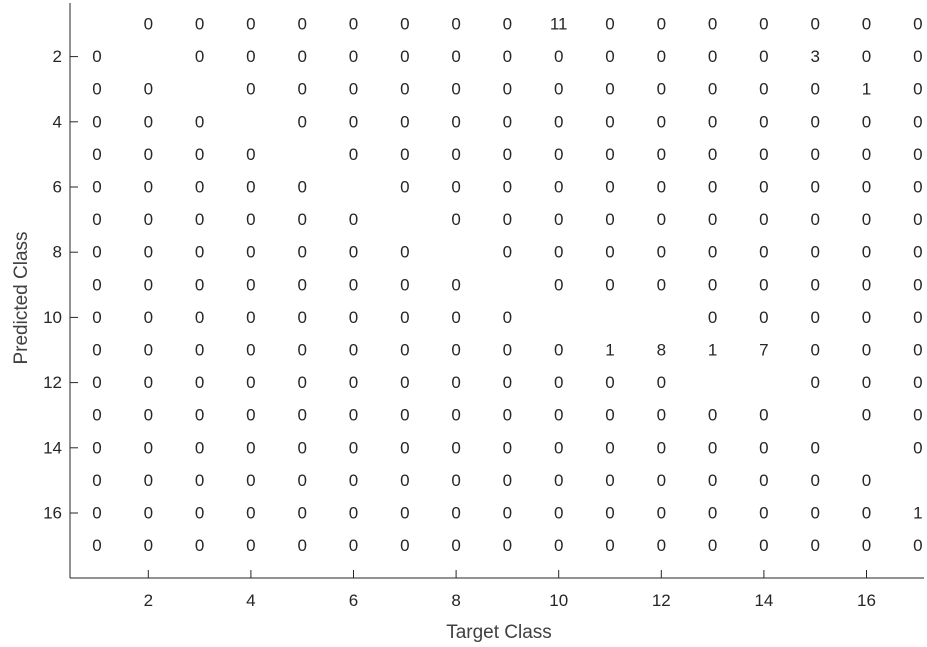 Image resolution: width=927 pixels, height=647 pixels. Describe the element at coordinates (455, 600) in the screenshot. I see `x-tick-label: 8` at that location.